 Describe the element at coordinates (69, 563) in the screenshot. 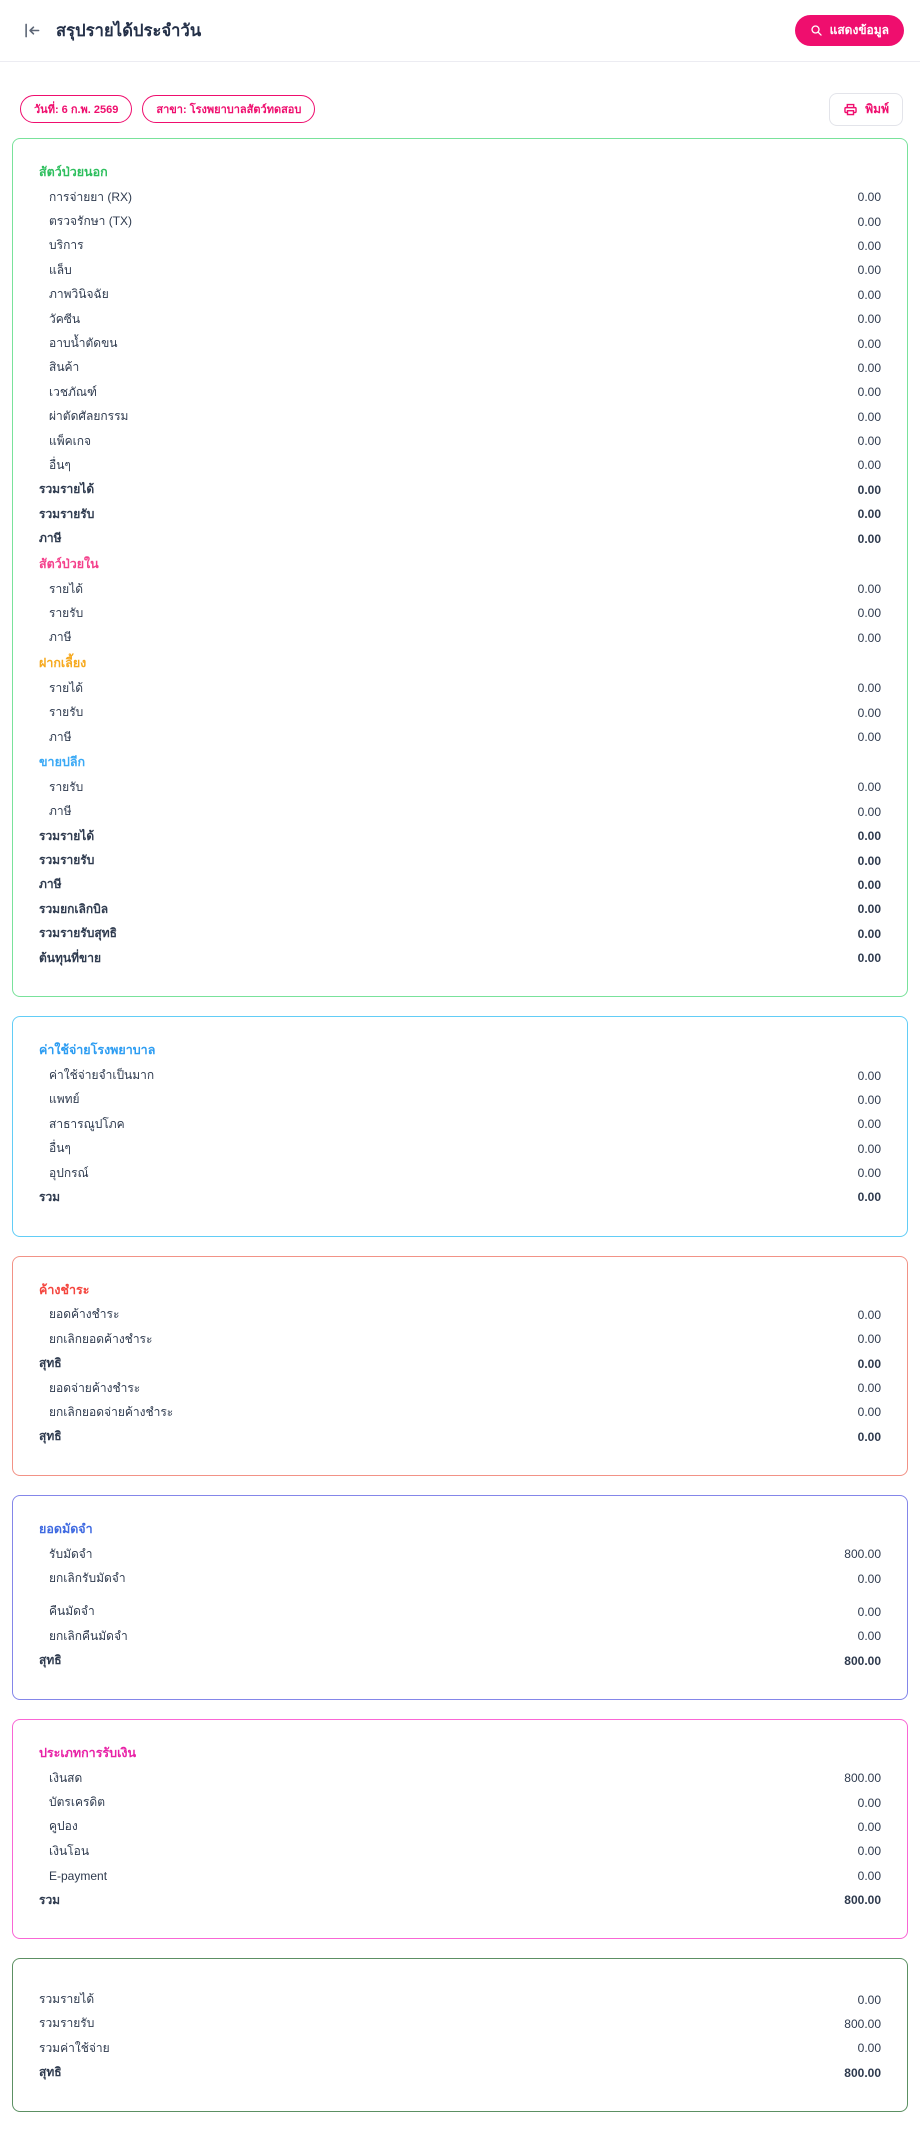

I see `section-heading: สัตว์ป่วยใน` at that location.